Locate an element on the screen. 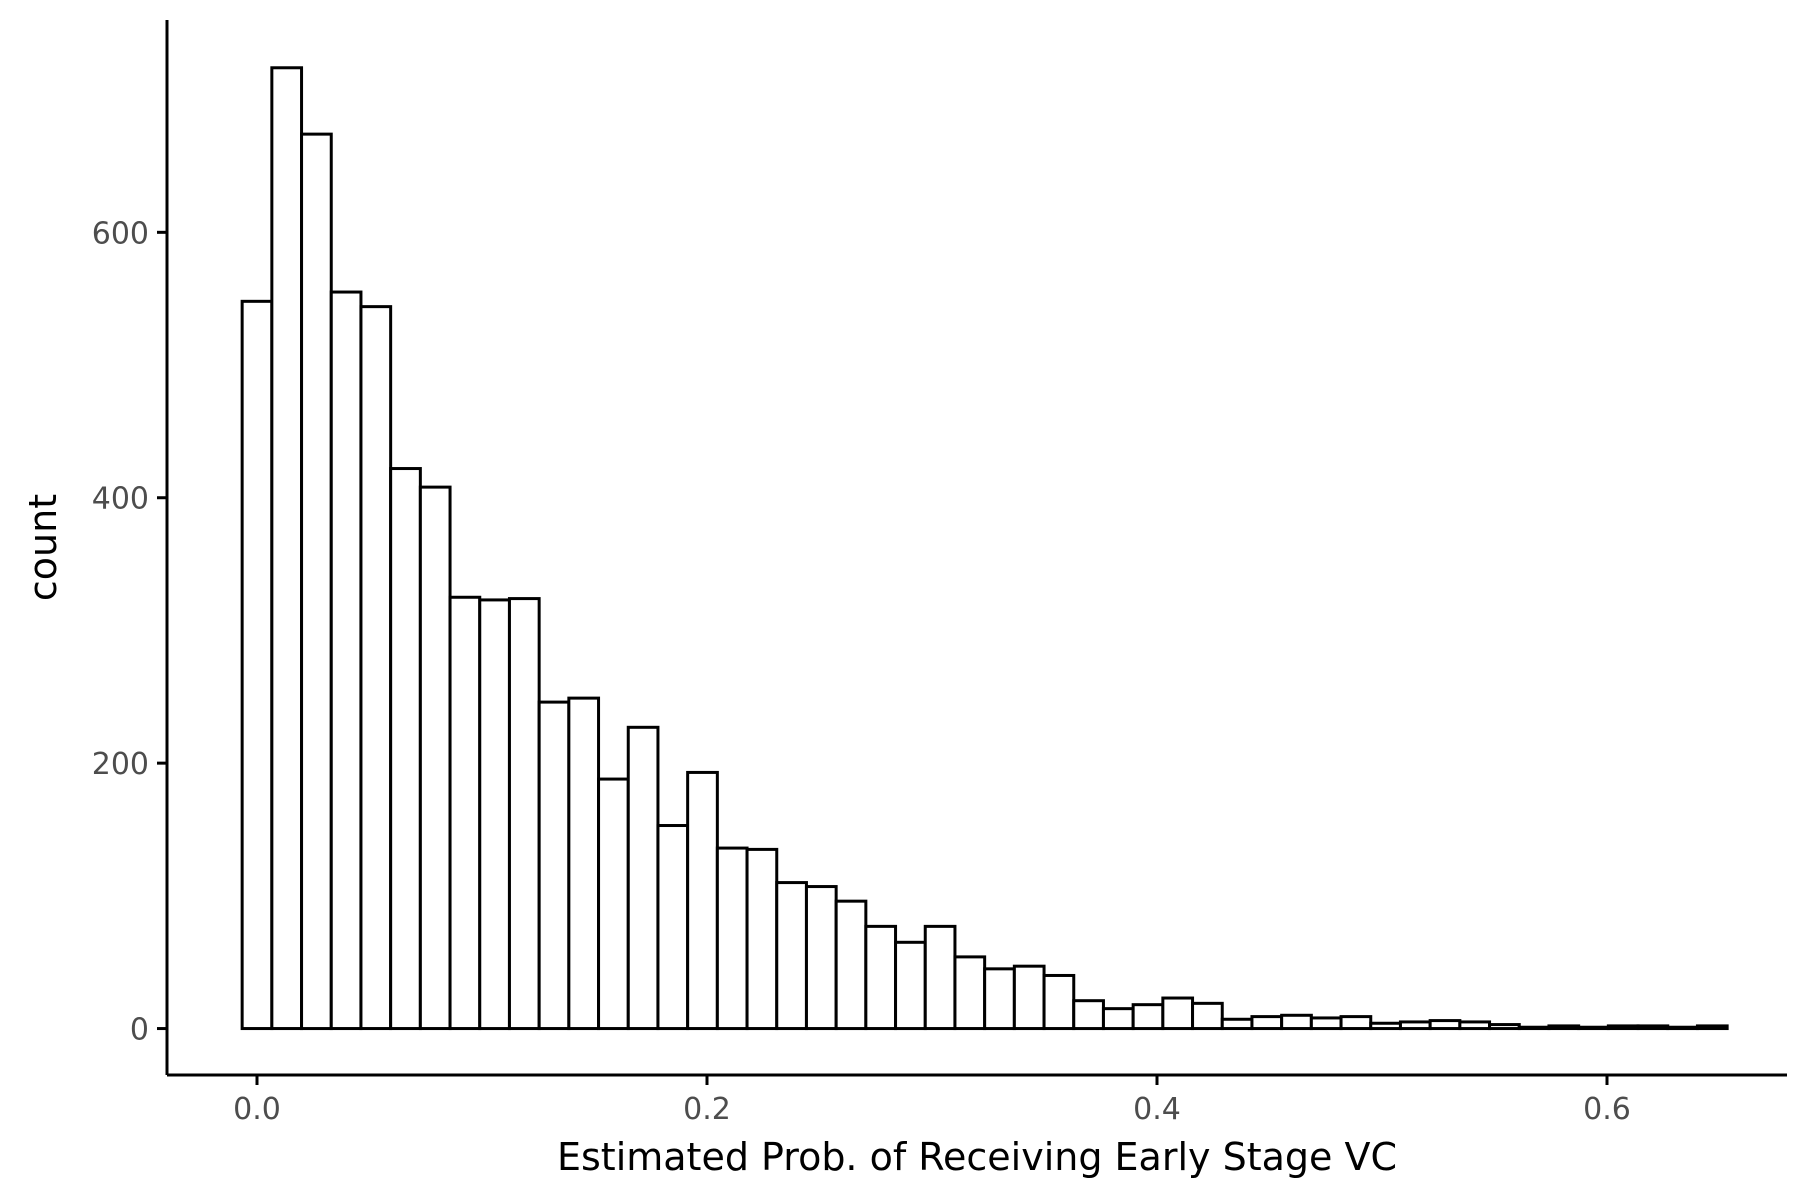 The width and height of the screenshot is (1800, 1200). x-tick-label: 0.2 is located at coordinates (707, 1109).